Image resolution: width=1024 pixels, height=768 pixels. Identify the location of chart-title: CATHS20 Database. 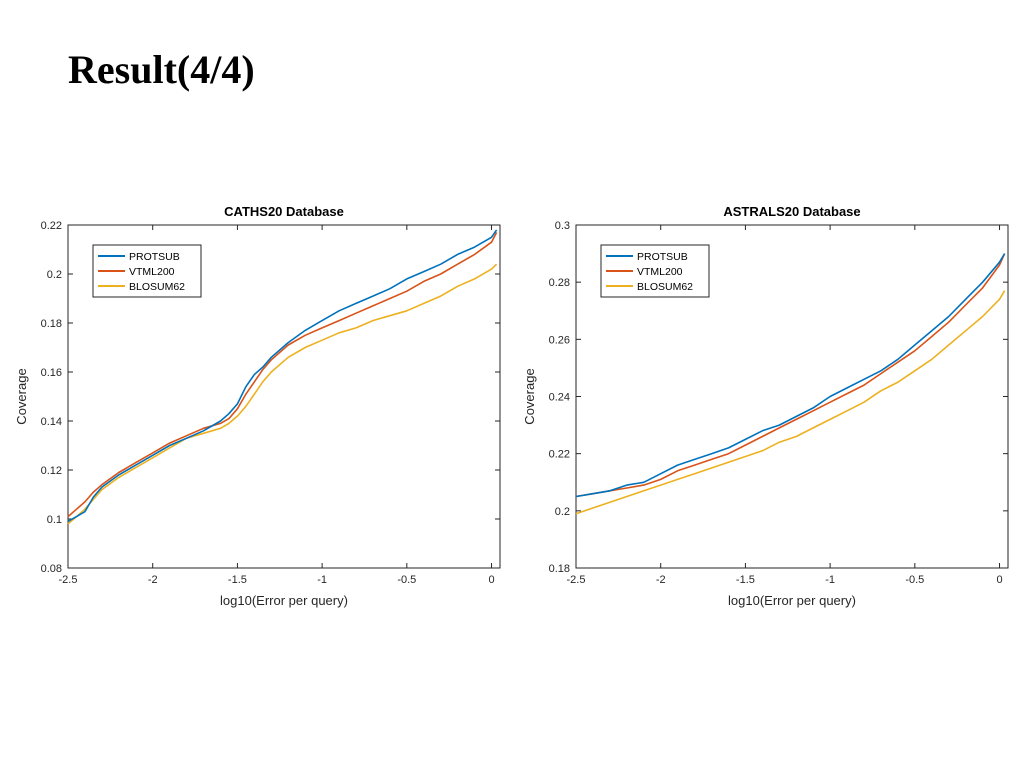
(284, 211).